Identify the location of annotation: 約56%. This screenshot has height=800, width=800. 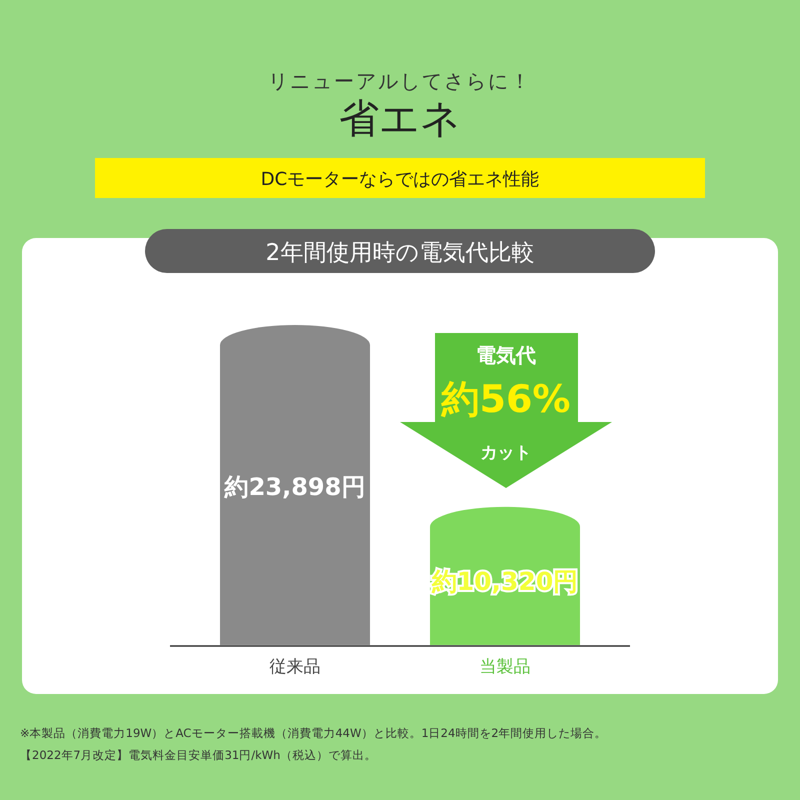
(505, 399).